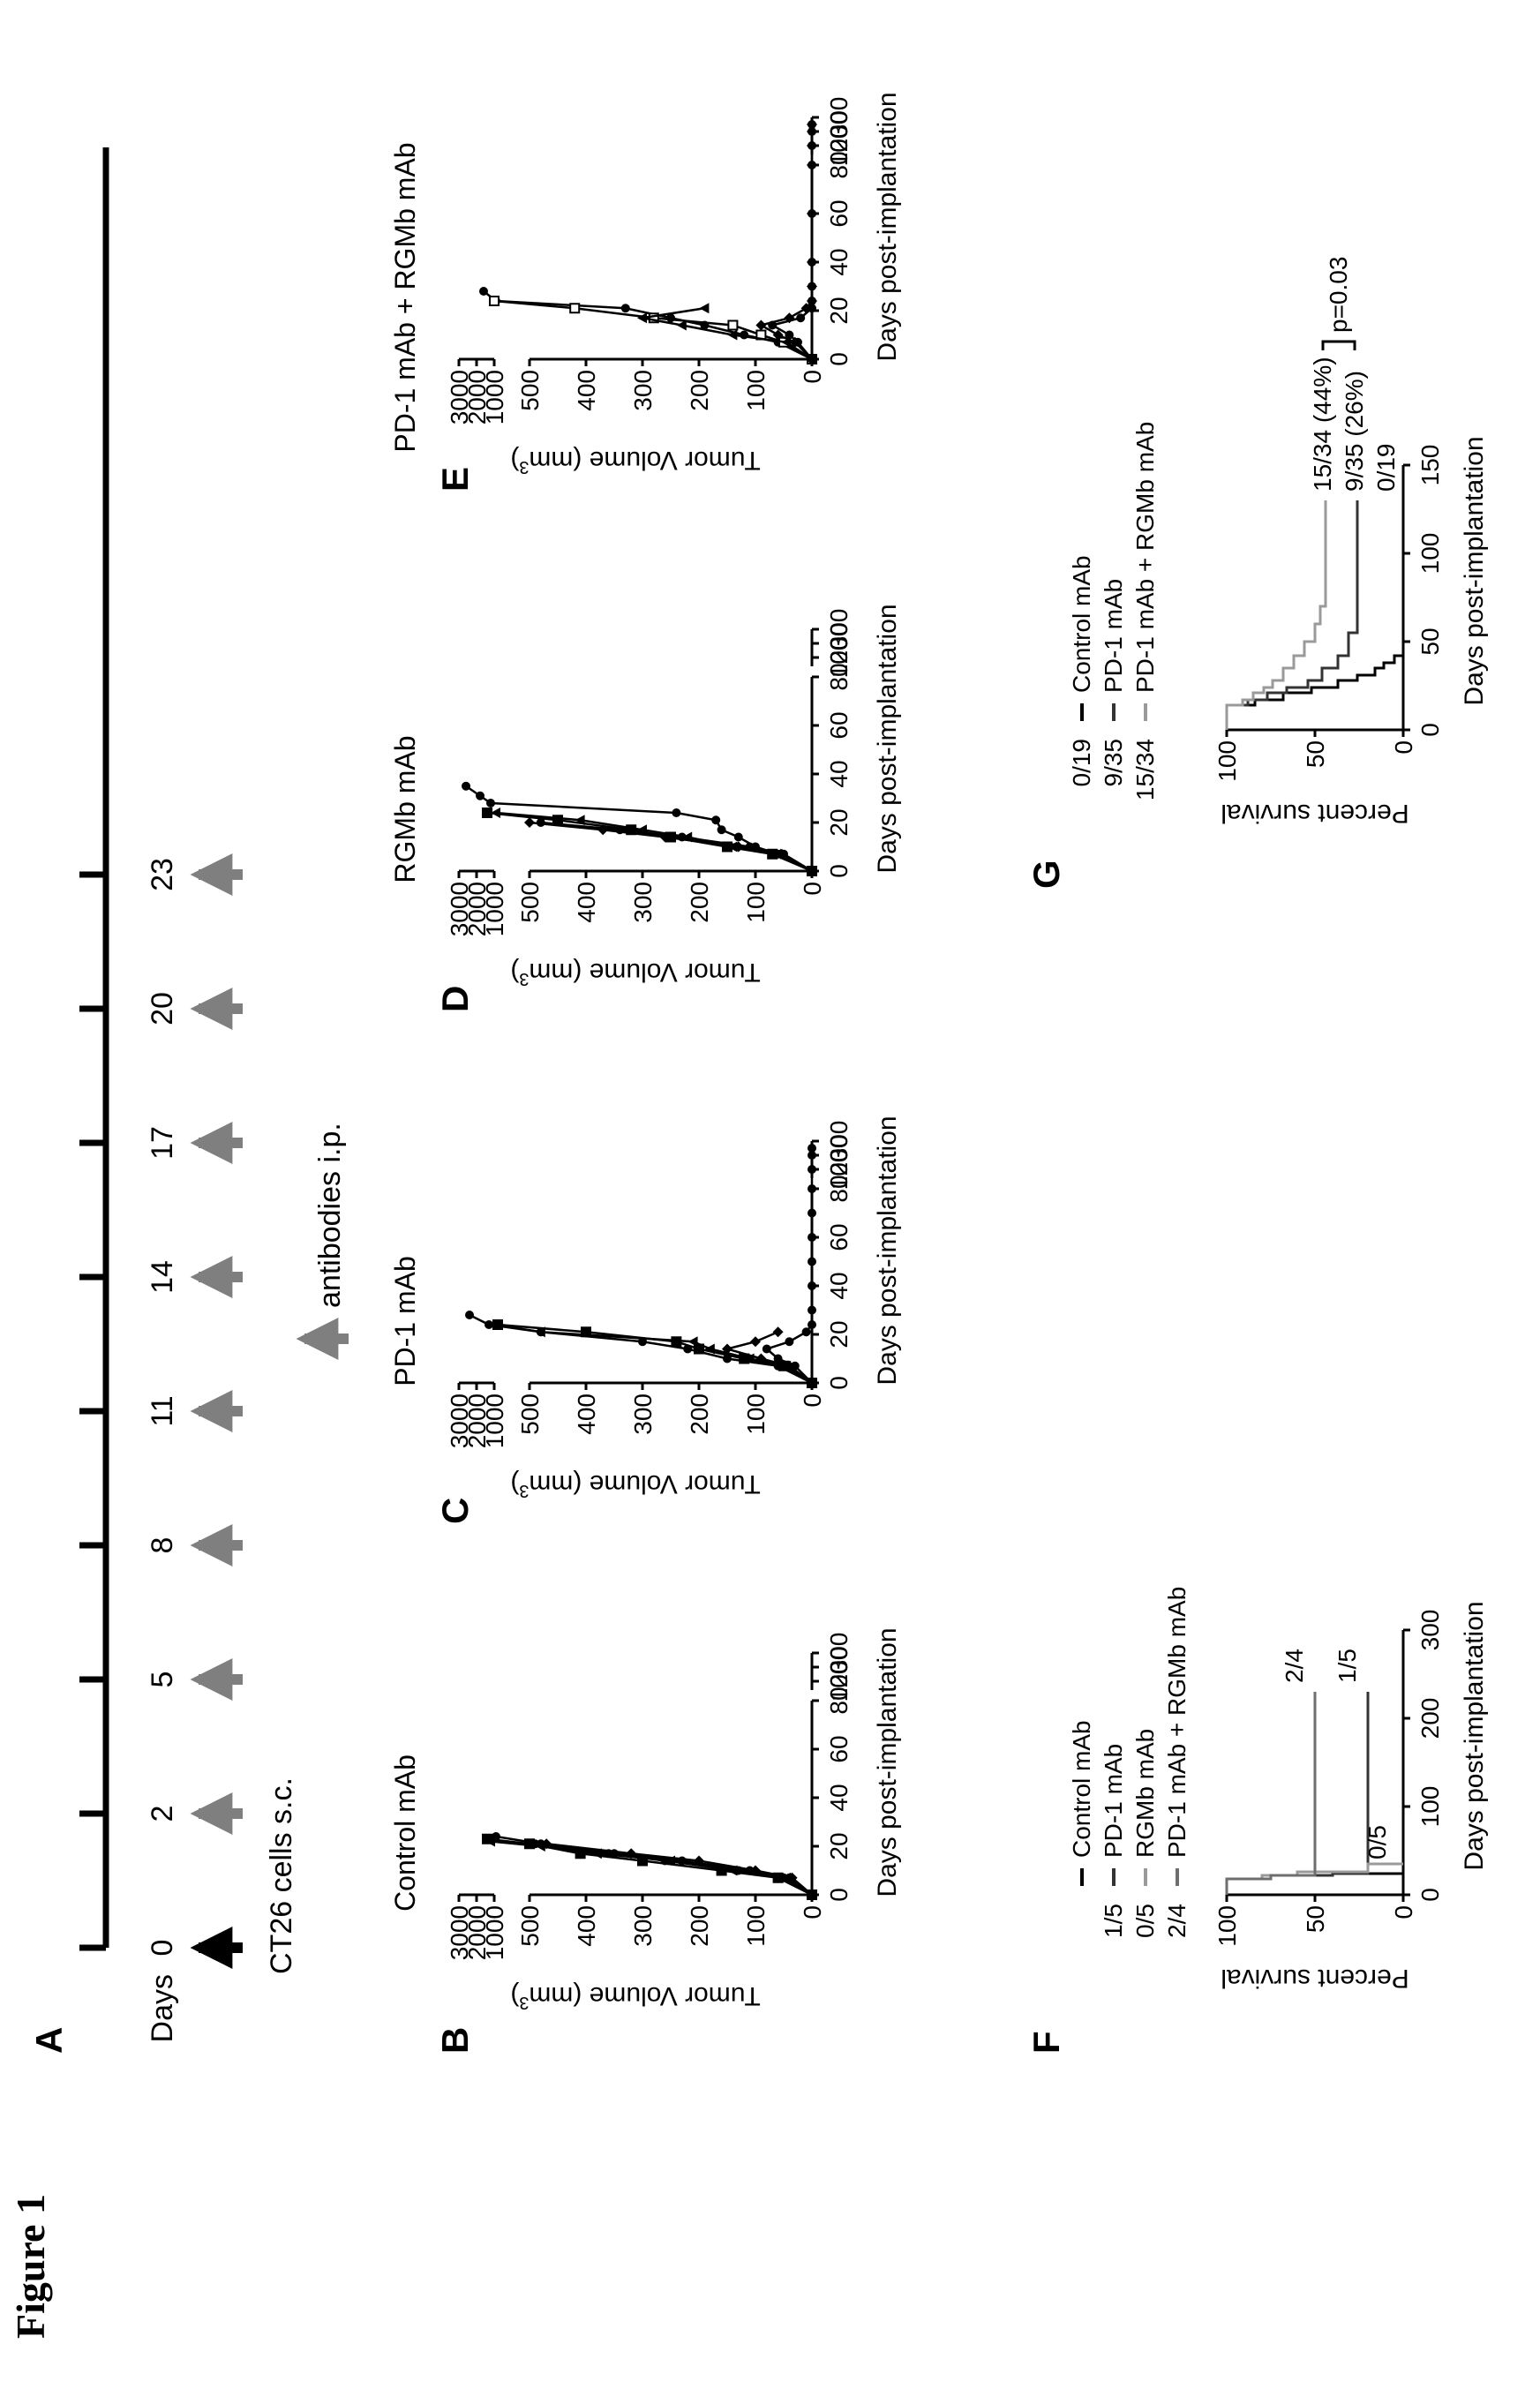 The width and height of the screenshot is (1540, 2389). What do you see at coordinates (162, 1143) in the screenshot?
I see `timeline-day-label: 17` at bounding box center [162, 1143].